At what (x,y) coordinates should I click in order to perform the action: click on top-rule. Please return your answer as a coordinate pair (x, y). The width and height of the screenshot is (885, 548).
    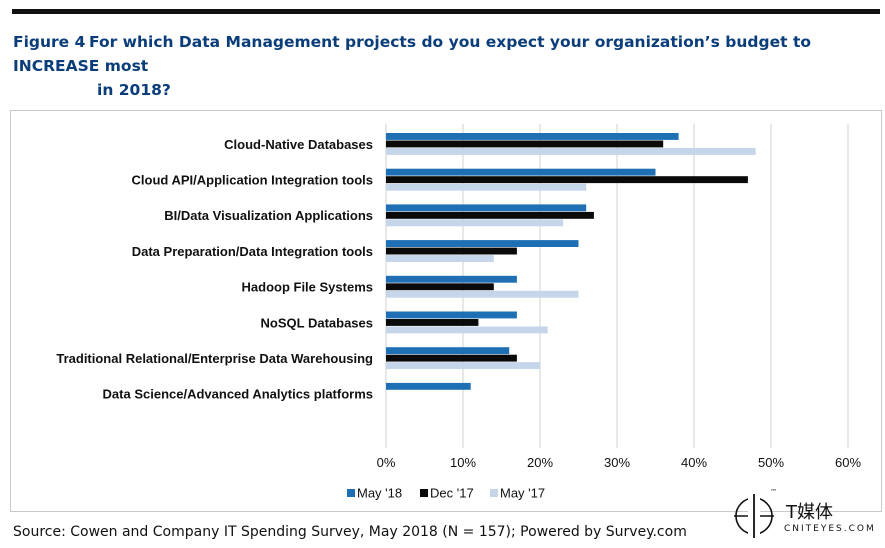
    Looking at the image, I should click on (446, 11).